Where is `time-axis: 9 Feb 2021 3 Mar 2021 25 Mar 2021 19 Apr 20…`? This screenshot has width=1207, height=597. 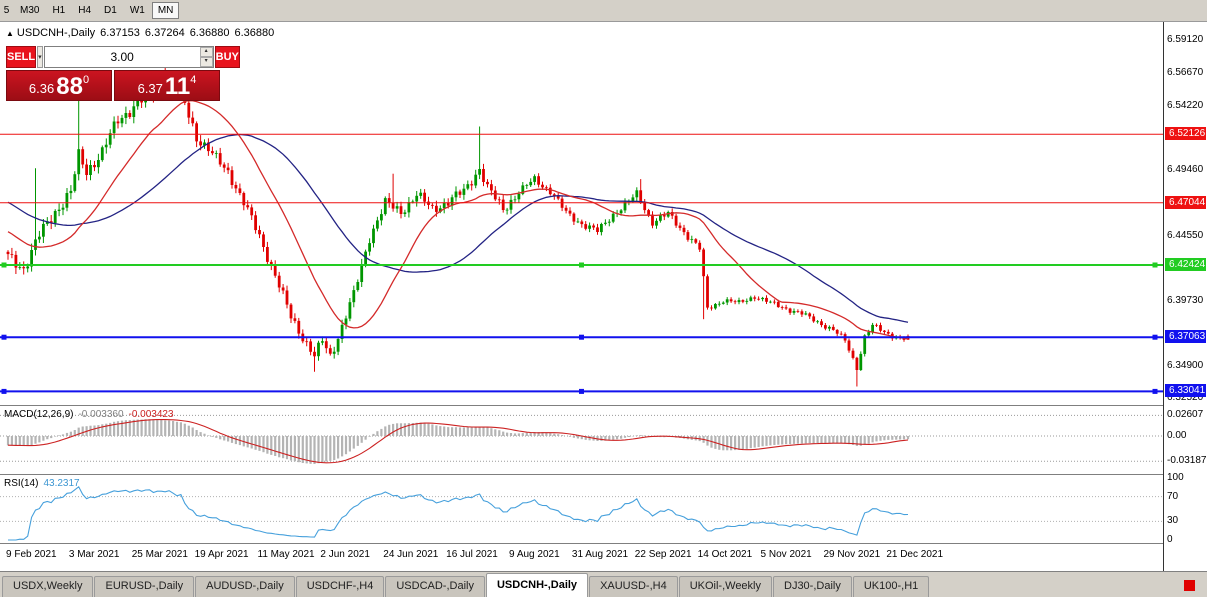
time-axis: 9 Feb 2021 3 Mar 2021 25 Mar 2021 19 Apr 20… is located at coordinates (581, 557).